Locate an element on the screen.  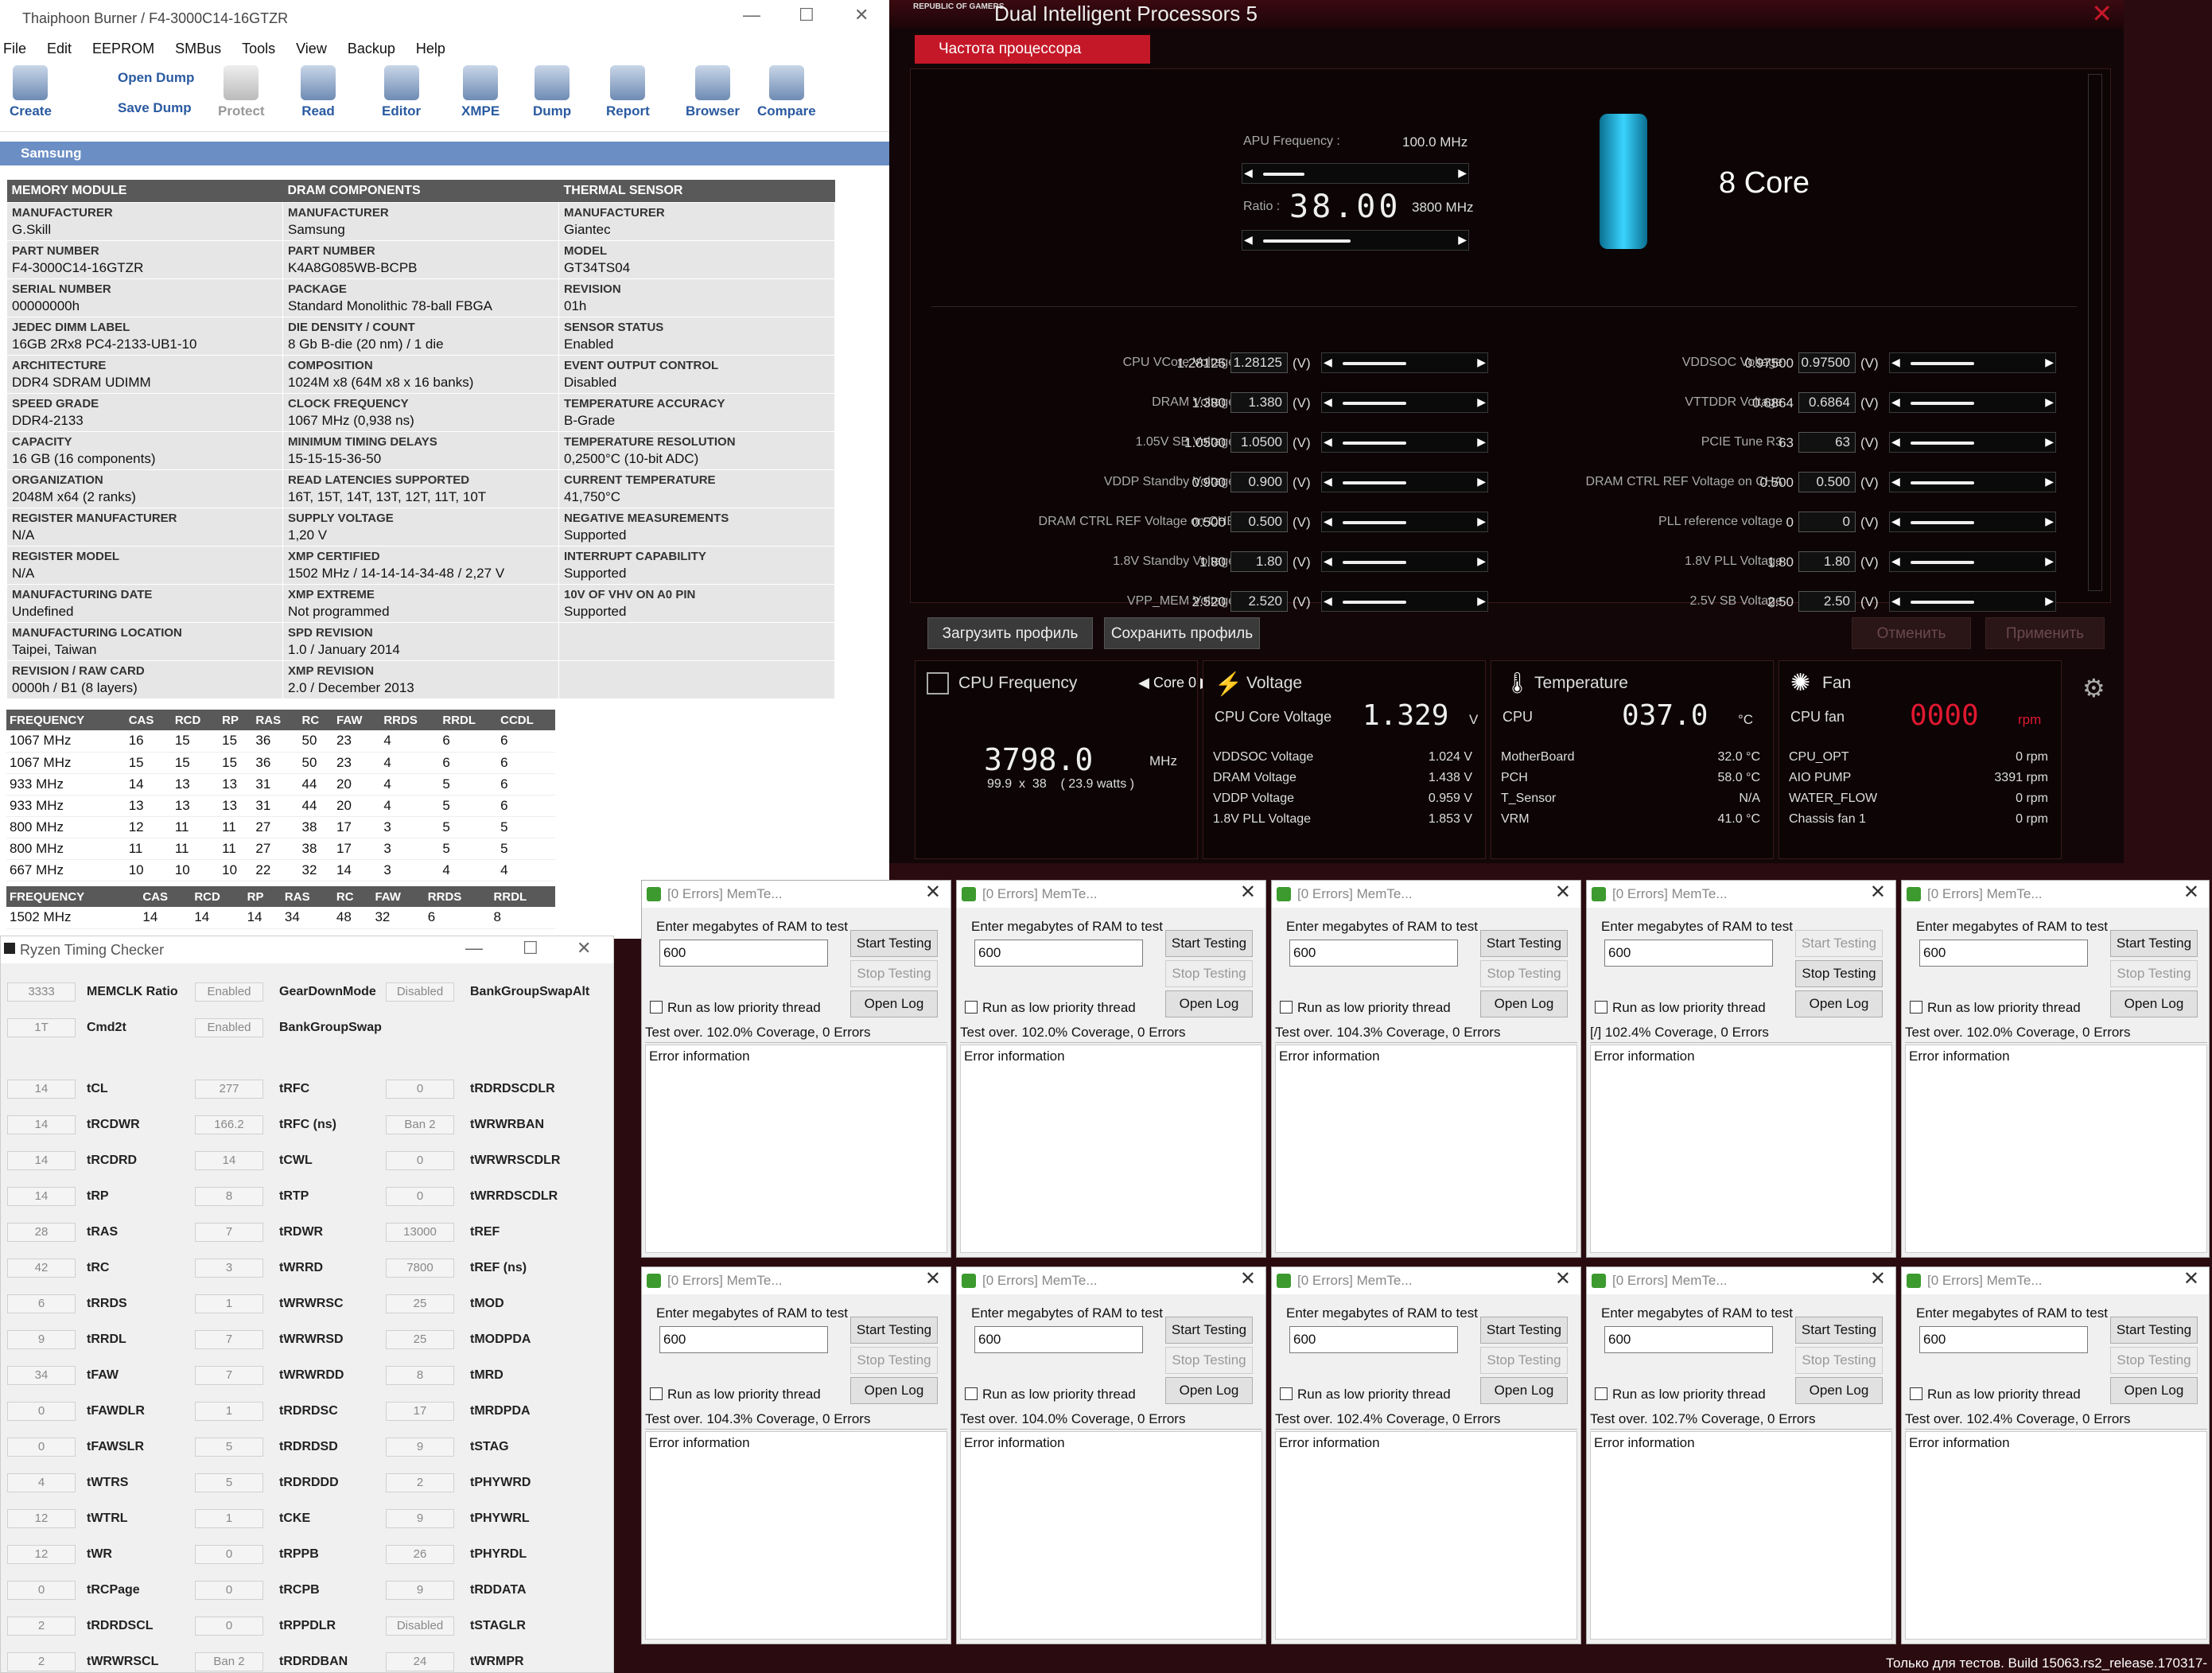
dump-button: Dump is located at coordinates (552, 92).